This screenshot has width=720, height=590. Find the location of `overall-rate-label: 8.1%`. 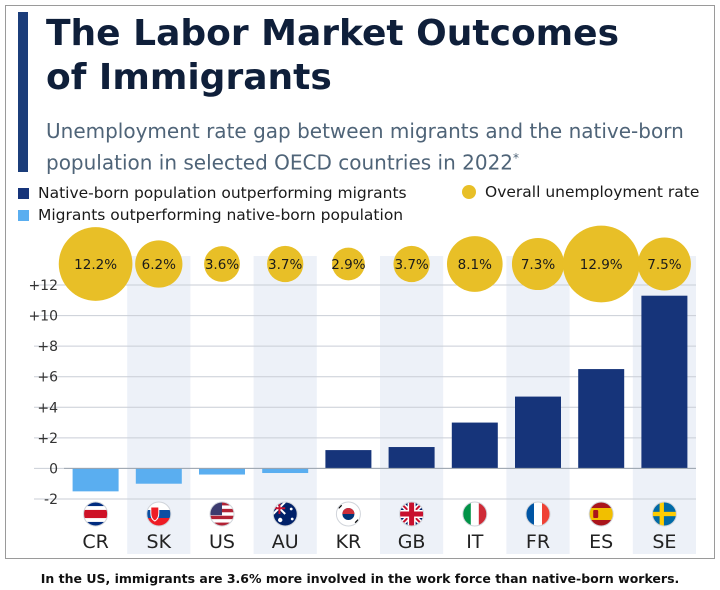

overall-rate-label: 8.1% is located at coordinates (475, 265).